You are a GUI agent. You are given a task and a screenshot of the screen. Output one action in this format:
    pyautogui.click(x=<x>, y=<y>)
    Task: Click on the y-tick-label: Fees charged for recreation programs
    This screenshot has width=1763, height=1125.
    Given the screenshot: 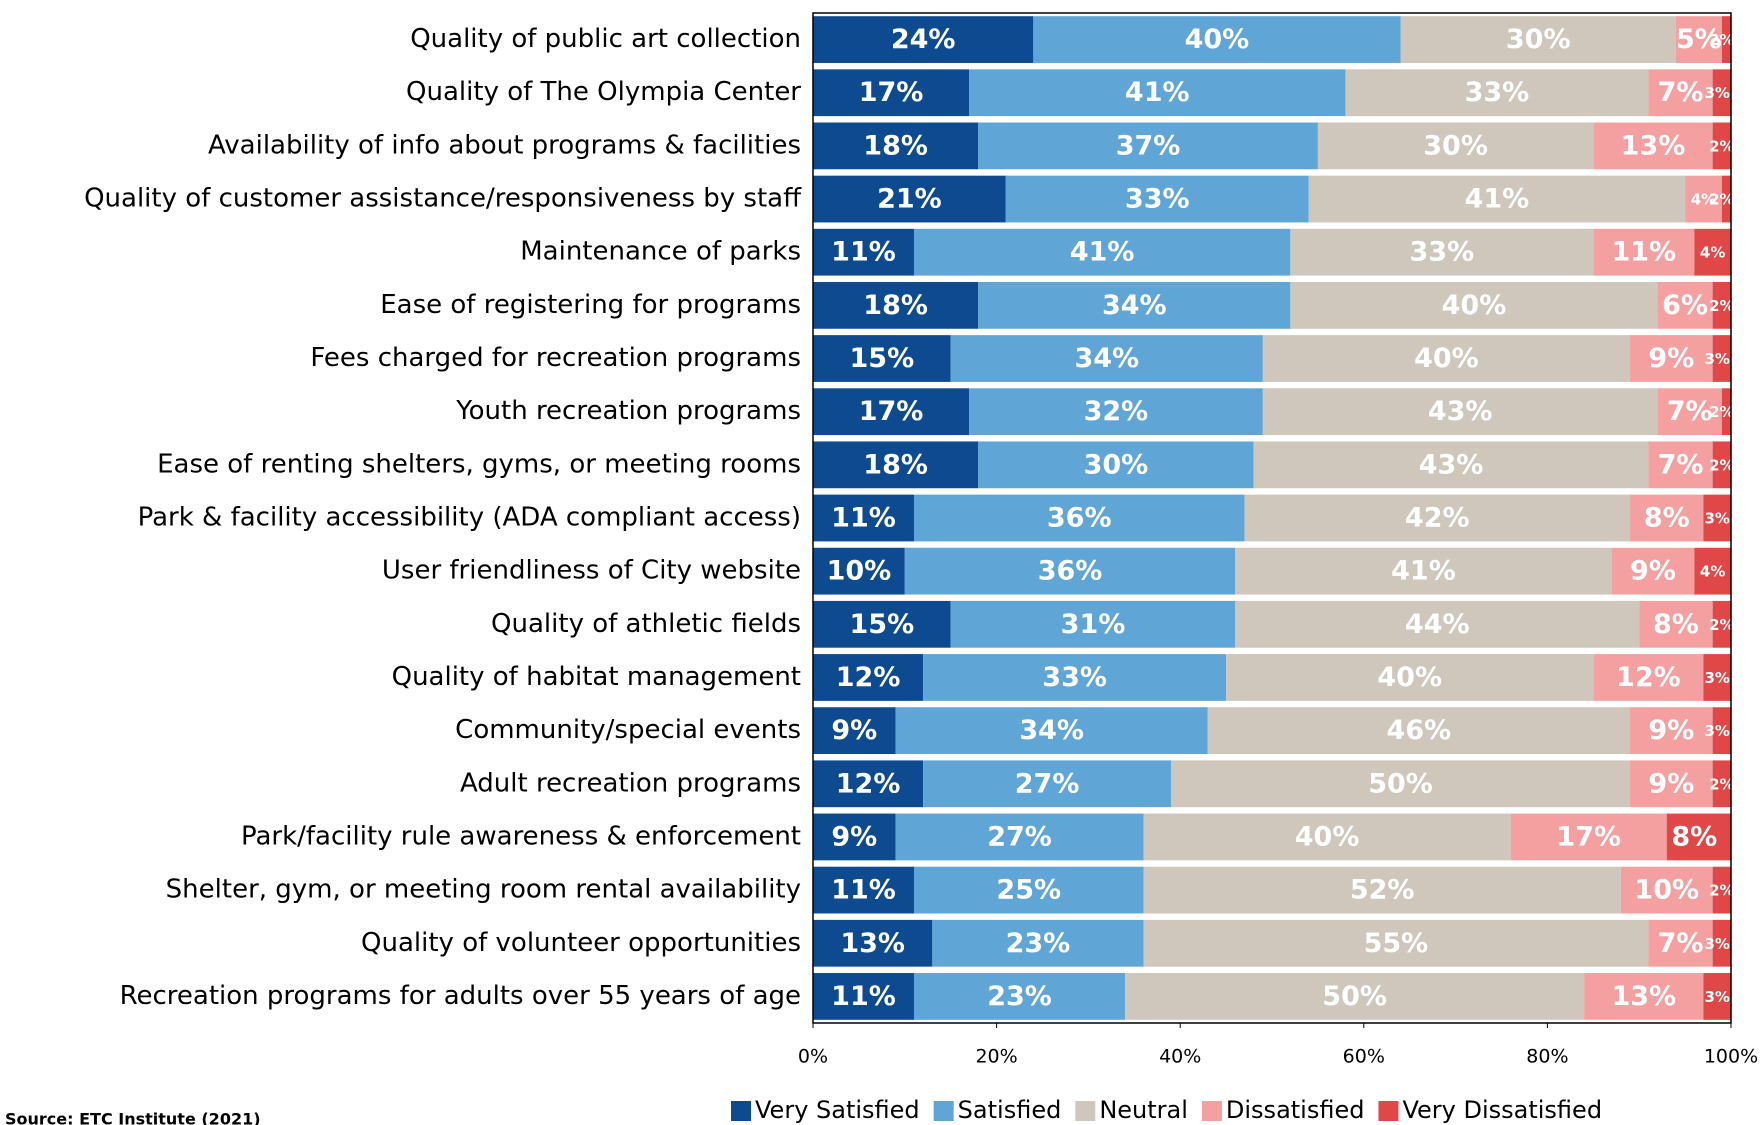 What is the action you would take?
    pyautogui.click(x=555, y=358)
    